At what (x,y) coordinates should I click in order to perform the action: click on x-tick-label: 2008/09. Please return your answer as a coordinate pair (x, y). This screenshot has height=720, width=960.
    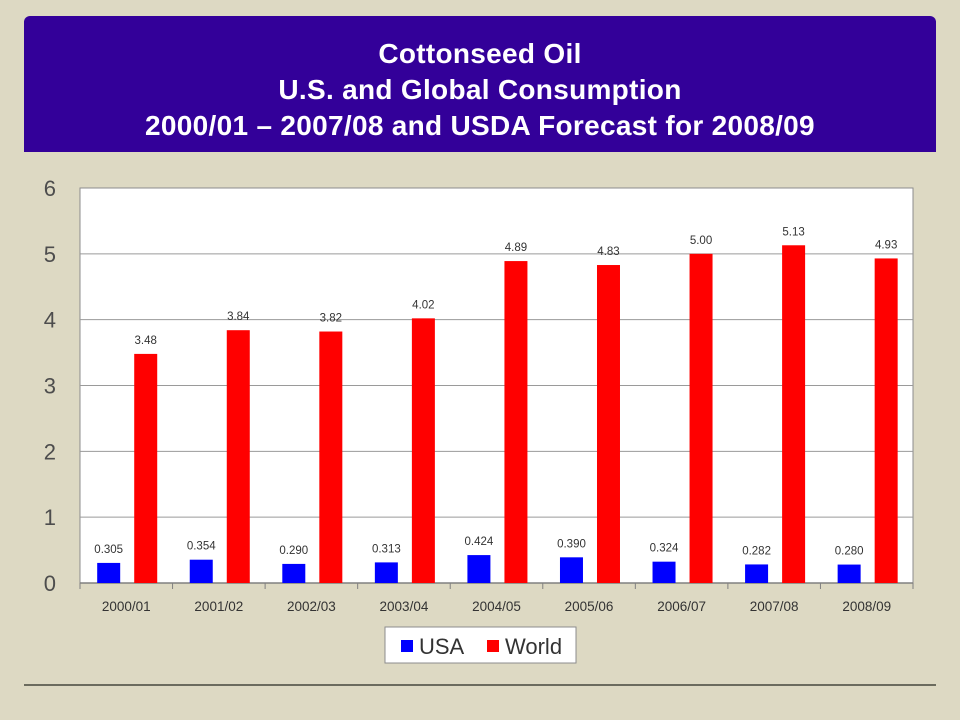
    Looking at the image, I should click on (866, 606).